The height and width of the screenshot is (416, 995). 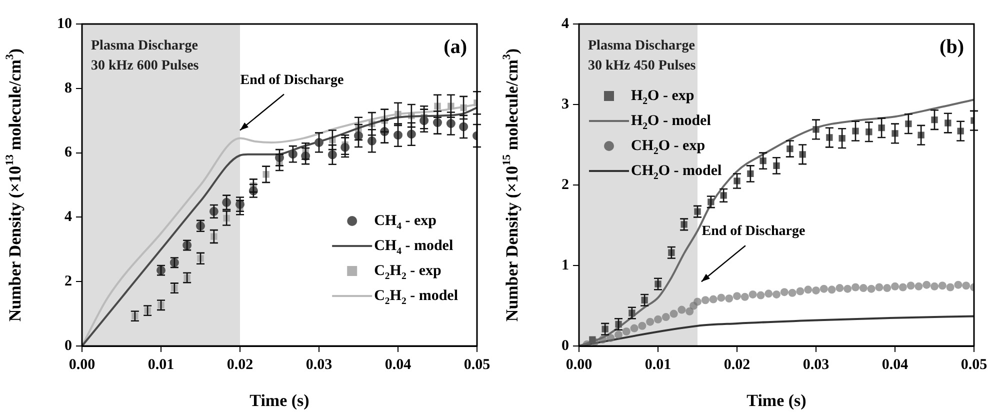 What do you see at coordinates (68, 152) in the screenshot?
I see `y-tick-label: 6` at bounding box center [68, 152].